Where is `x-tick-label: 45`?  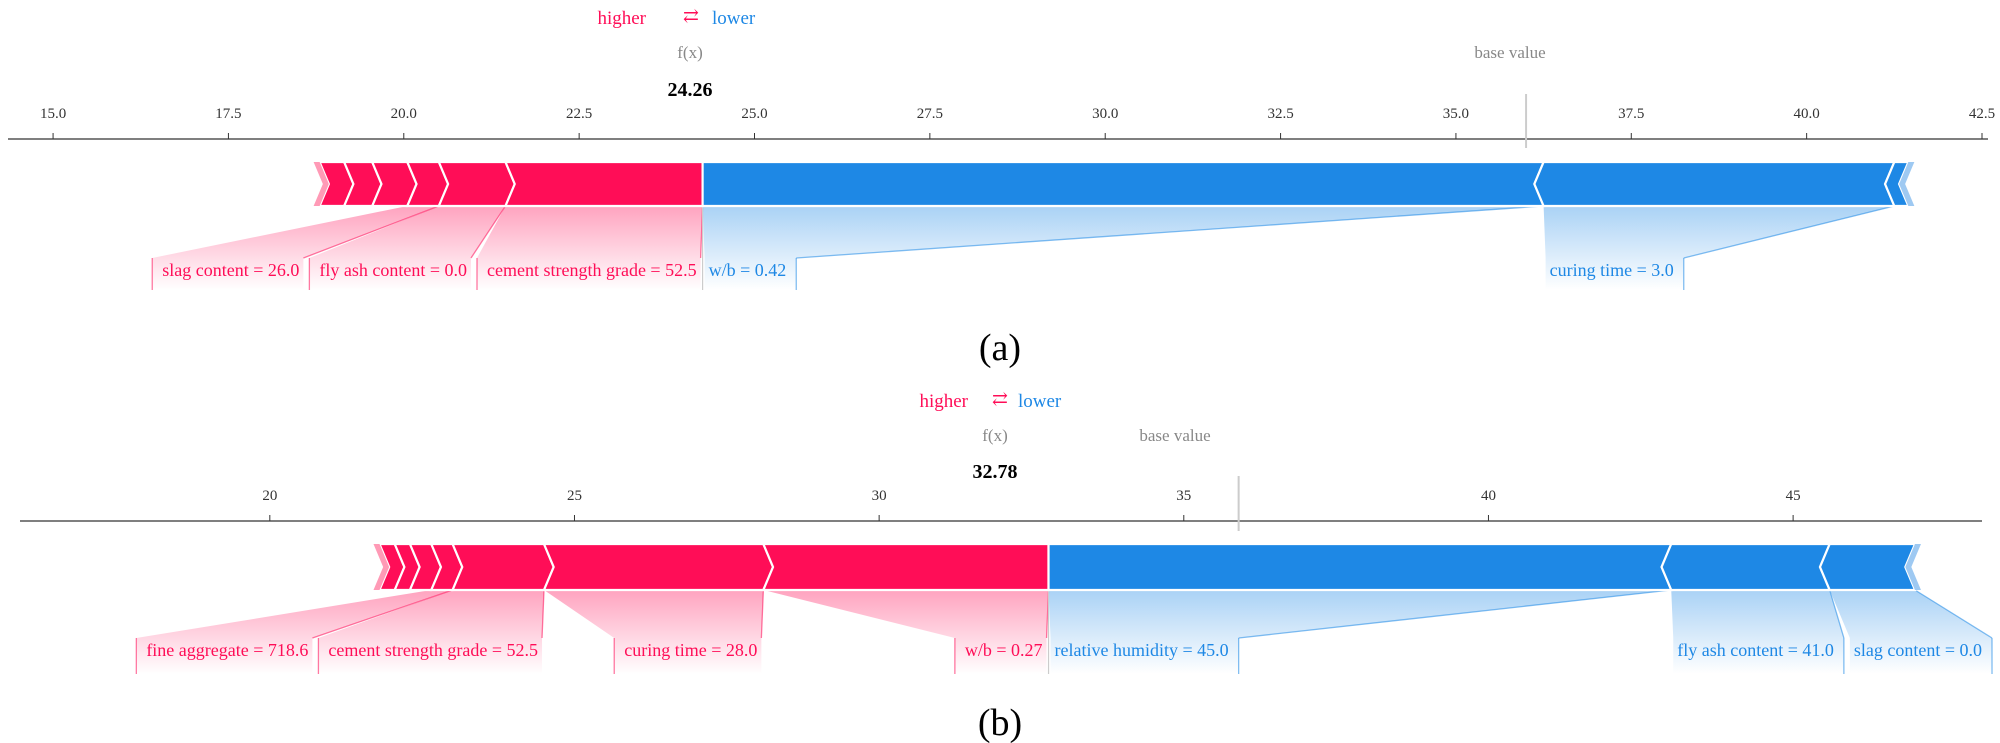 x-tick-label: 45 is located at coordinates (1793, 496).